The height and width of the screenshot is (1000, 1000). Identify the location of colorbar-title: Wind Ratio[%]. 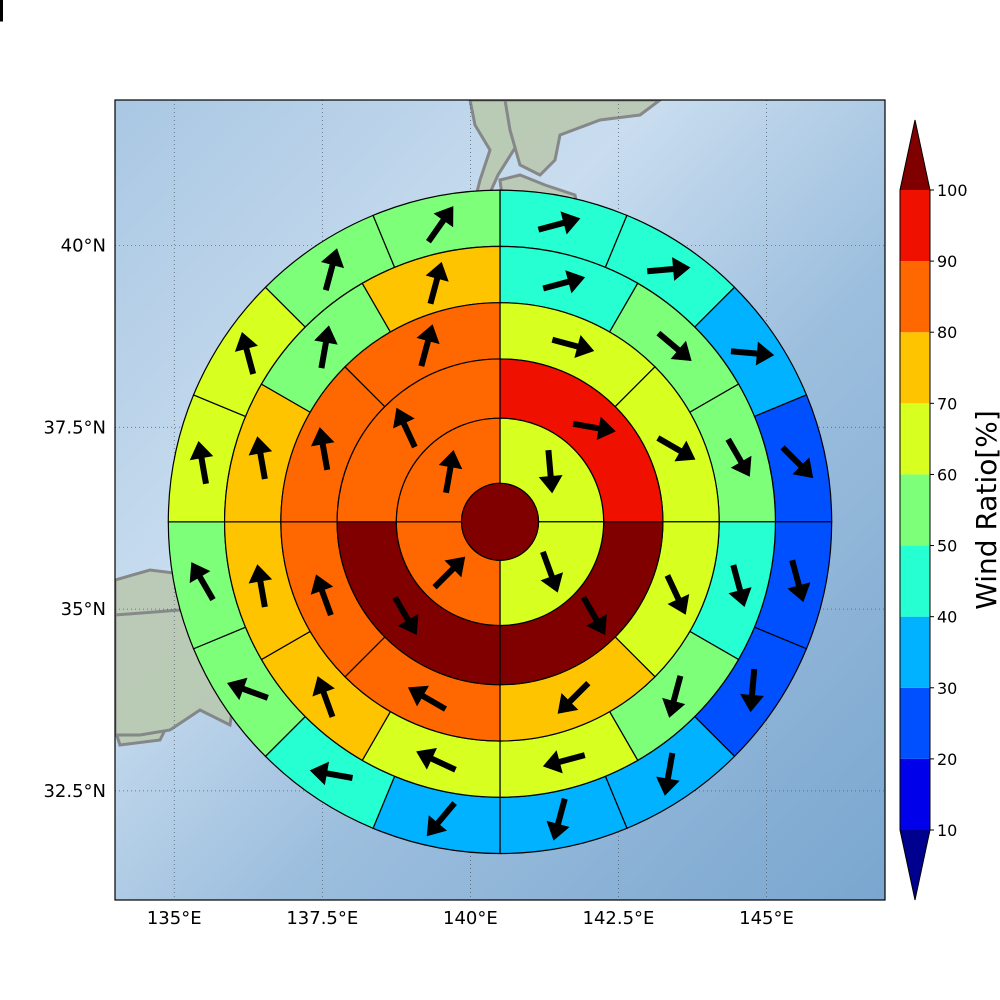
(985, 510).